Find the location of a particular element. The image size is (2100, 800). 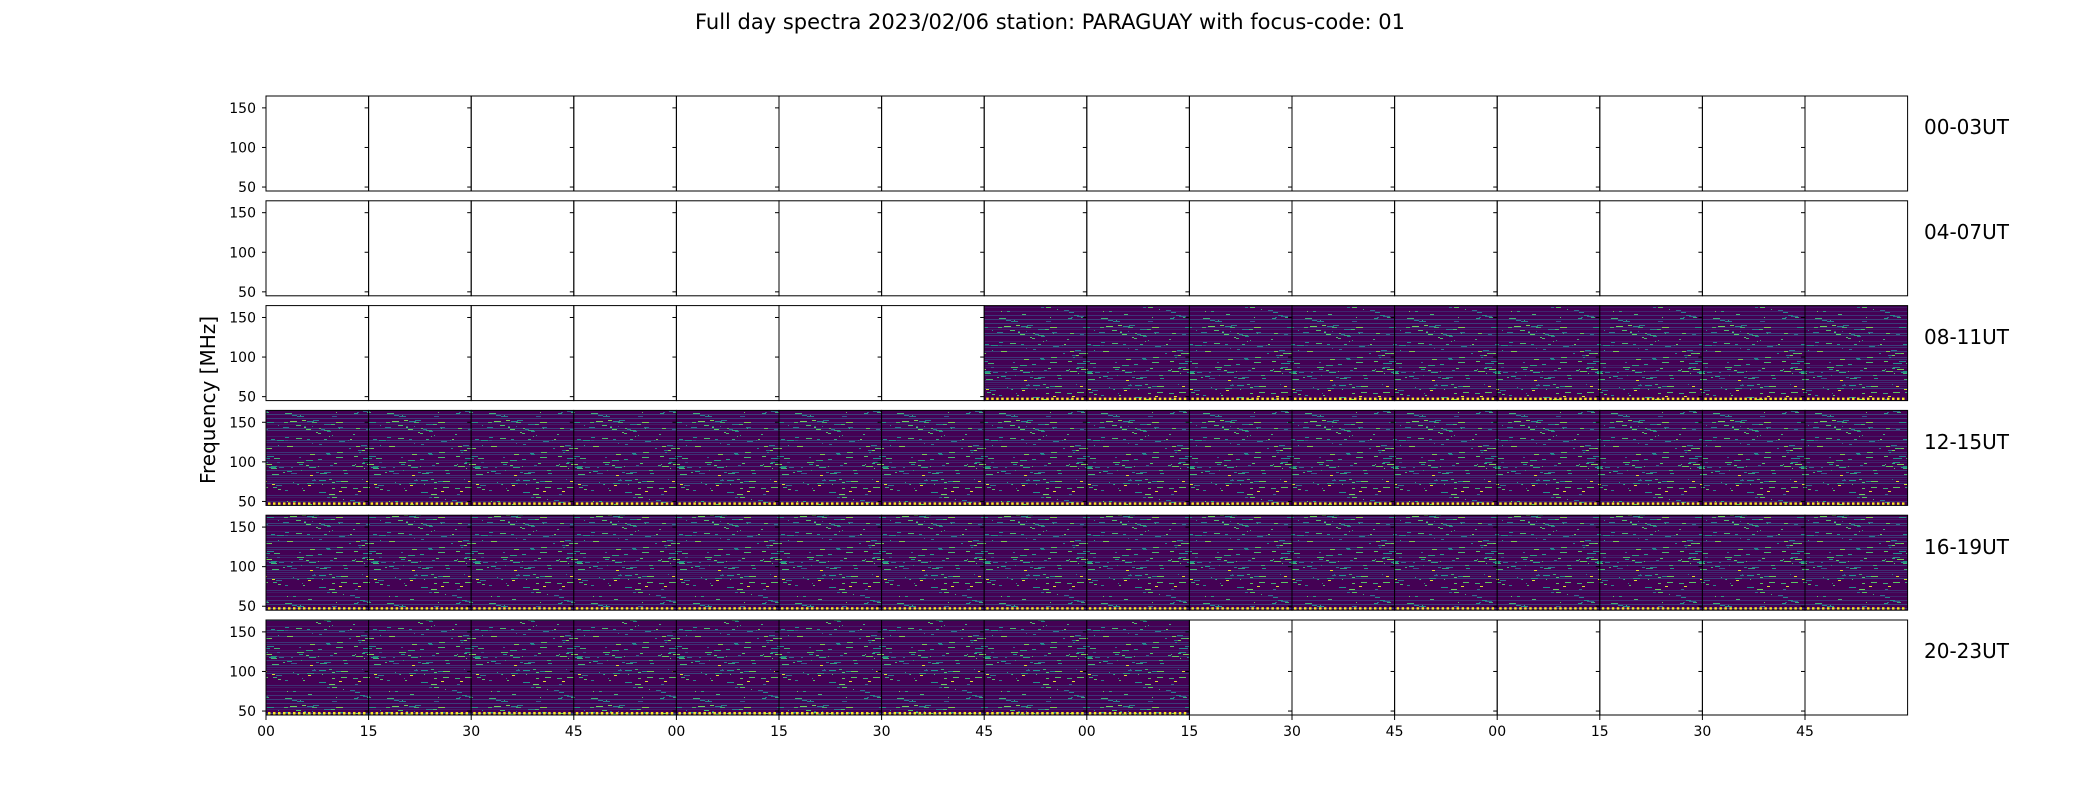

y-tick-label: 150 is located at coordinates (242, 109).